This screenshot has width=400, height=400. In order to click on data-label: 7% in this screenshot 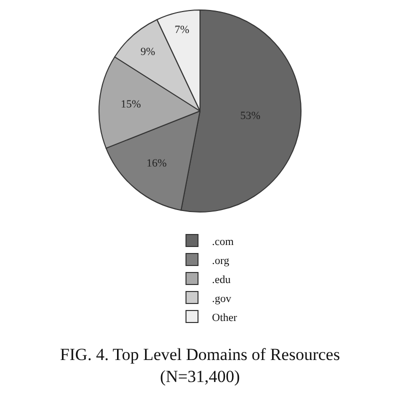, I will do `click(182, 30)`.